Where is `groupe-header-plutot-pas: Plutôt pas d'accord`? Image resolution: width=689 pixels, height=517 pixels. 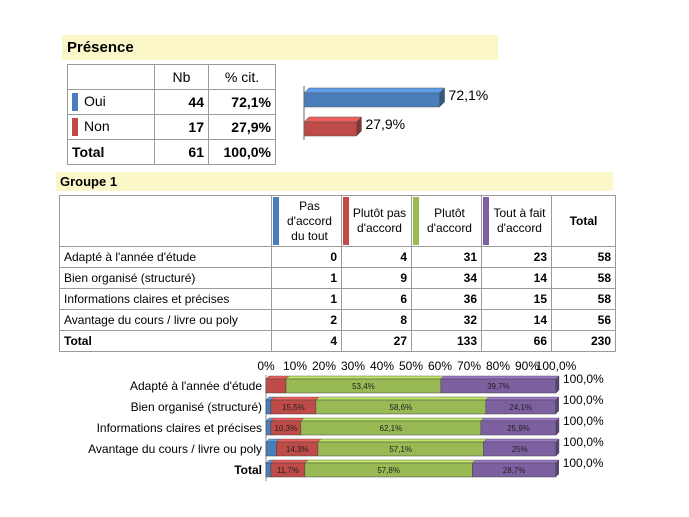 groupe-header-plutot-pas: Plutôt pas d'accord is located at coordinates (376, 221).